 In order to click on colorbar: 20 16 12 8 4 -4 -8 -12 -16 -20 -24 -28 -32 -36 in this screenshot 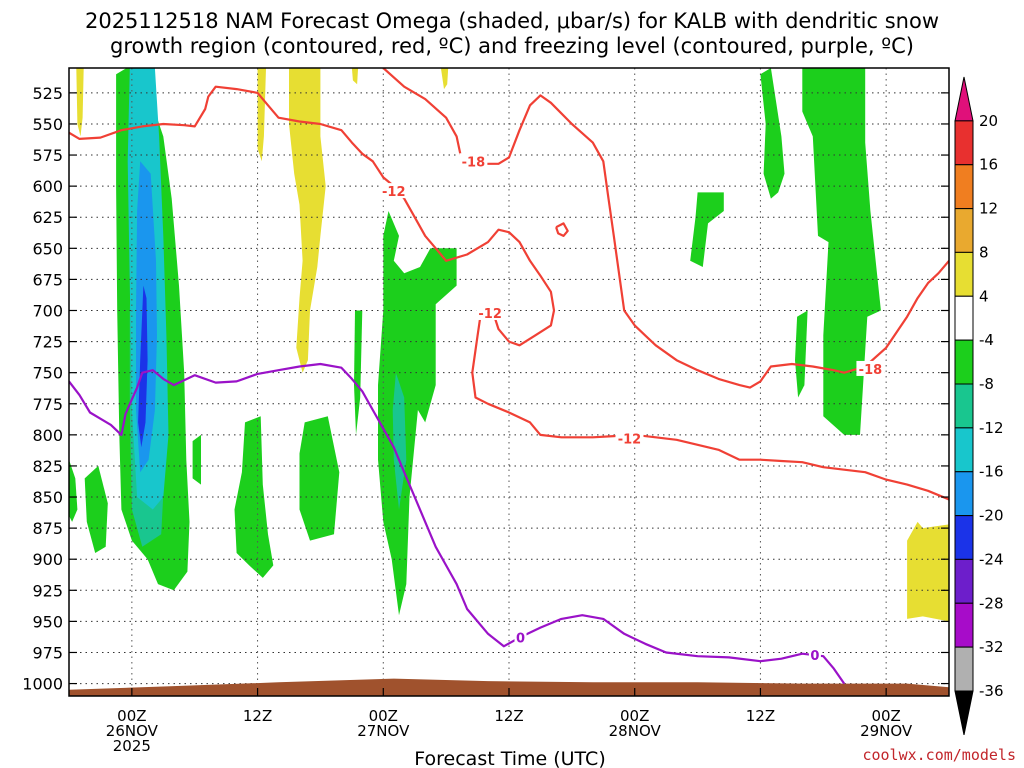, I will do `click(979, 405)`.